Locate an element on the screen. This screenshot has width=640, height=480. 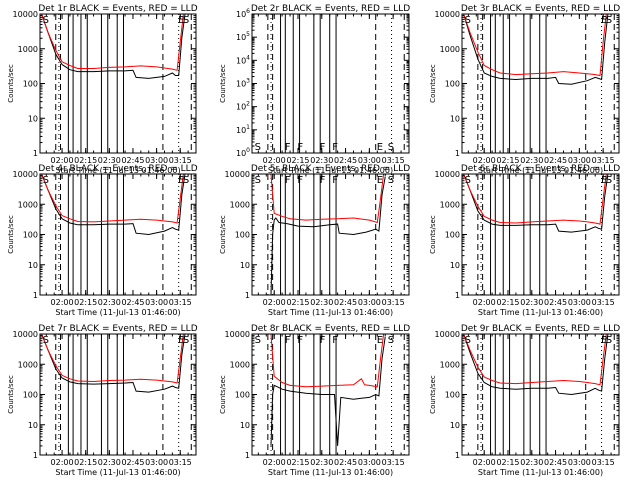
y-tick-label: 10⁵ is located at coordinates (243, 36).